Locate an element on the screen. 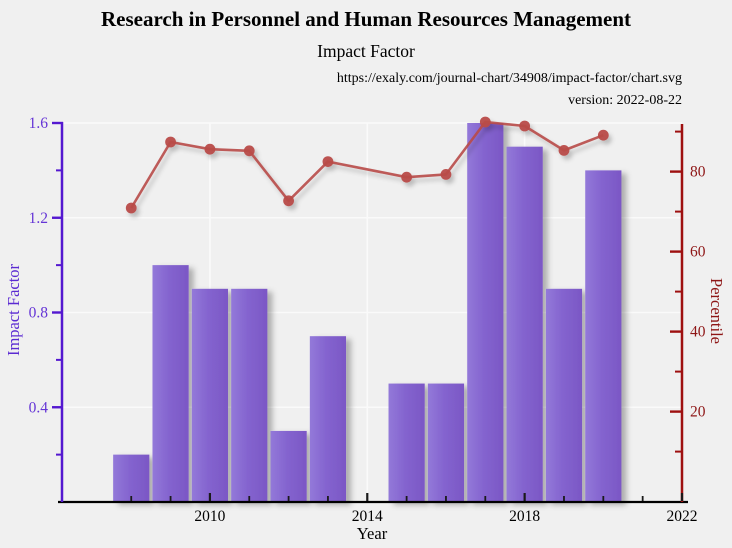 The height and width of the screenshot is (548, 732). ytick-right-80: 80 is located at coordinates (698, 172).